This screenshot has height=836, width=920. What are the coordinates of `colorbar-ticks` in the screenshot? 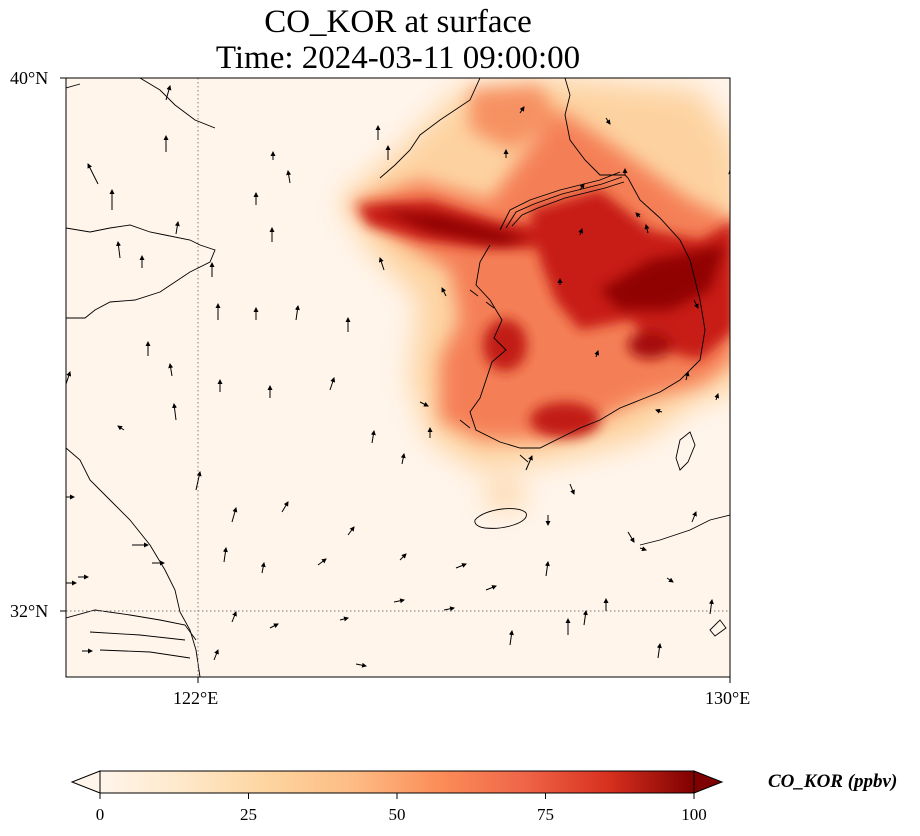 It's located at (397, 796).